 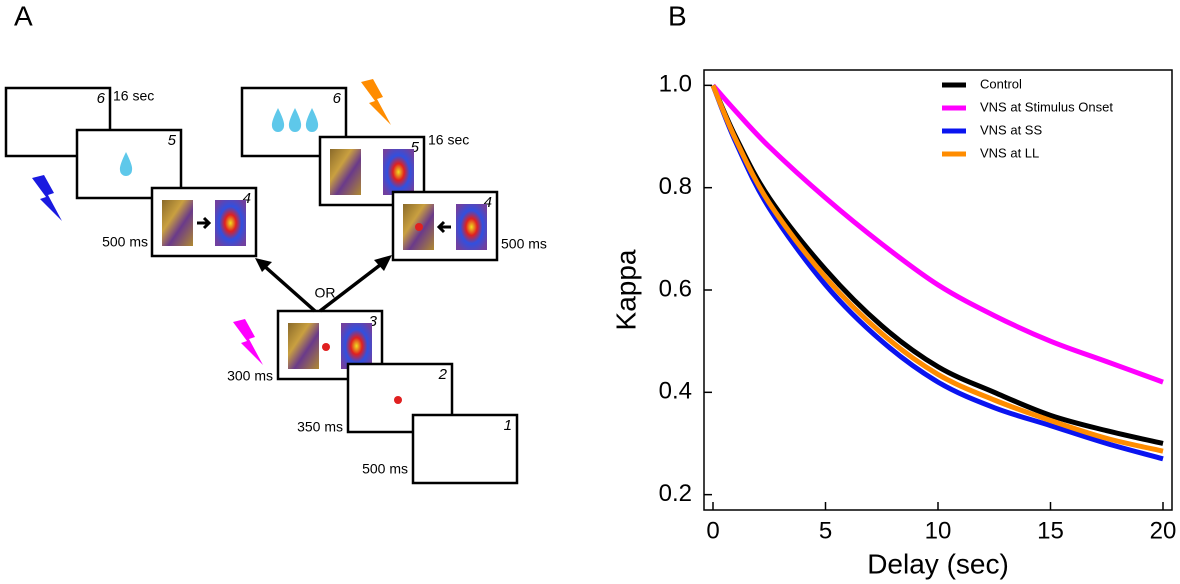 I want to click on screen-number: 3, so click(x=373, y=321).